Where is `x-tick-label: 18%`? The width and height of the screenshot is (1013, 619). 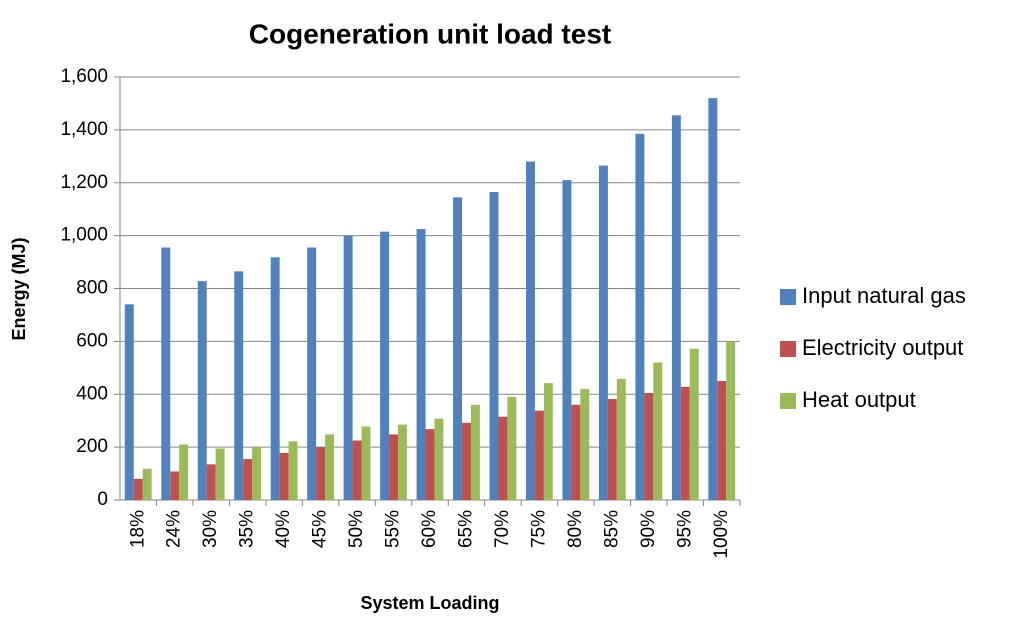 x-tick-label: 18% is located at coordinates (137, 529).